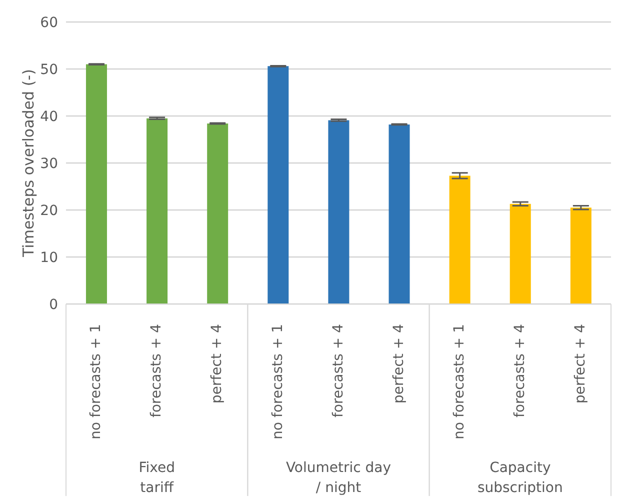  Describe the element at coordinates (49, 70) in the screenshot. I see `y-tick-label: 50` at that location.